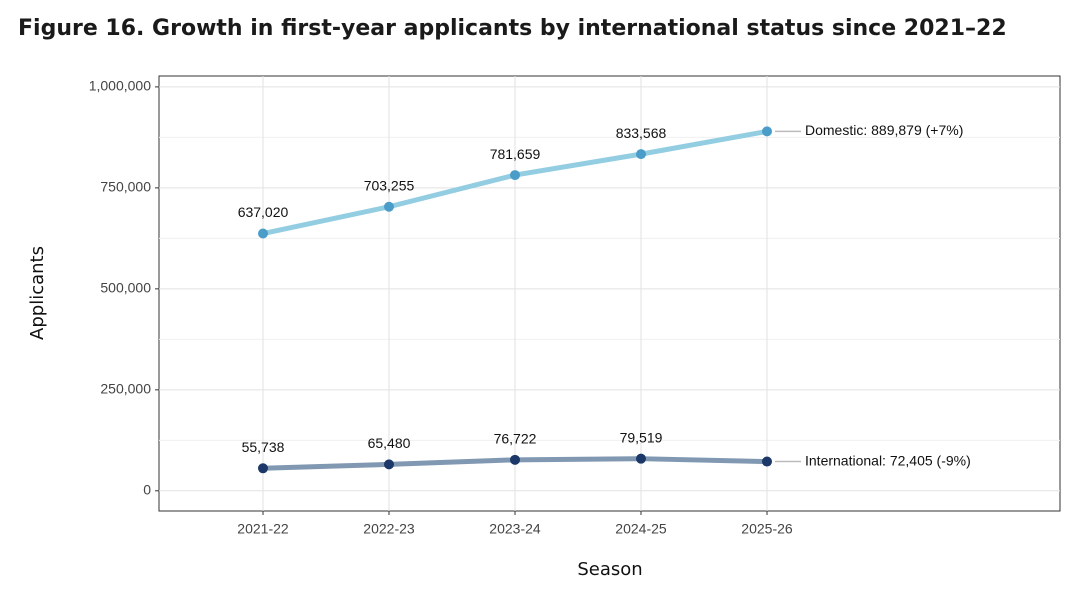  Describe the element at coordinates (641, 529) in the screenshot. I see `x-tick-label: 2024-25` at that location.